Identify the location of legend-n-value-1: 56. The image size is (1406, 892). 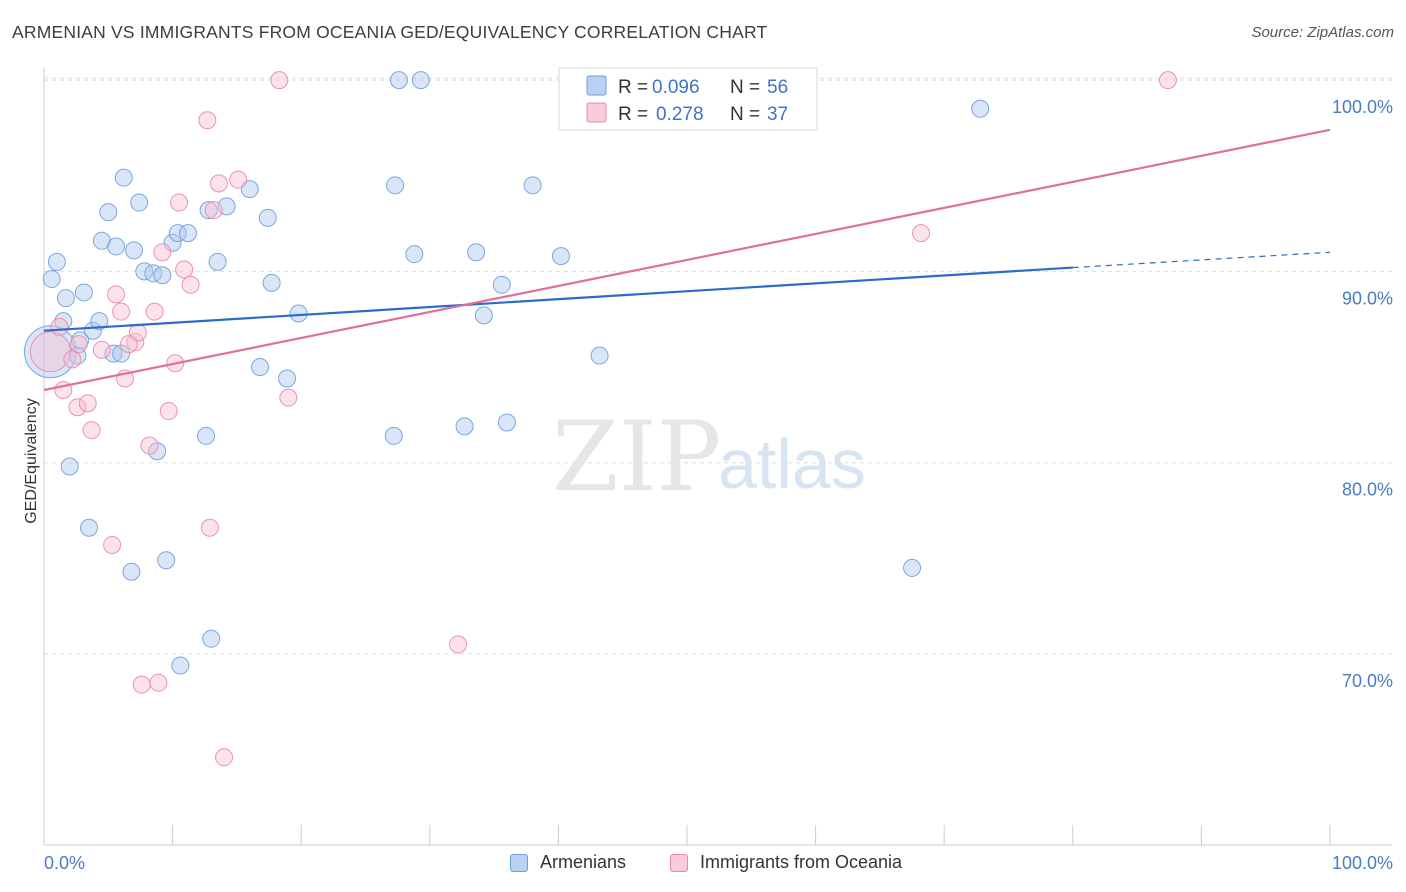
(777, 87).